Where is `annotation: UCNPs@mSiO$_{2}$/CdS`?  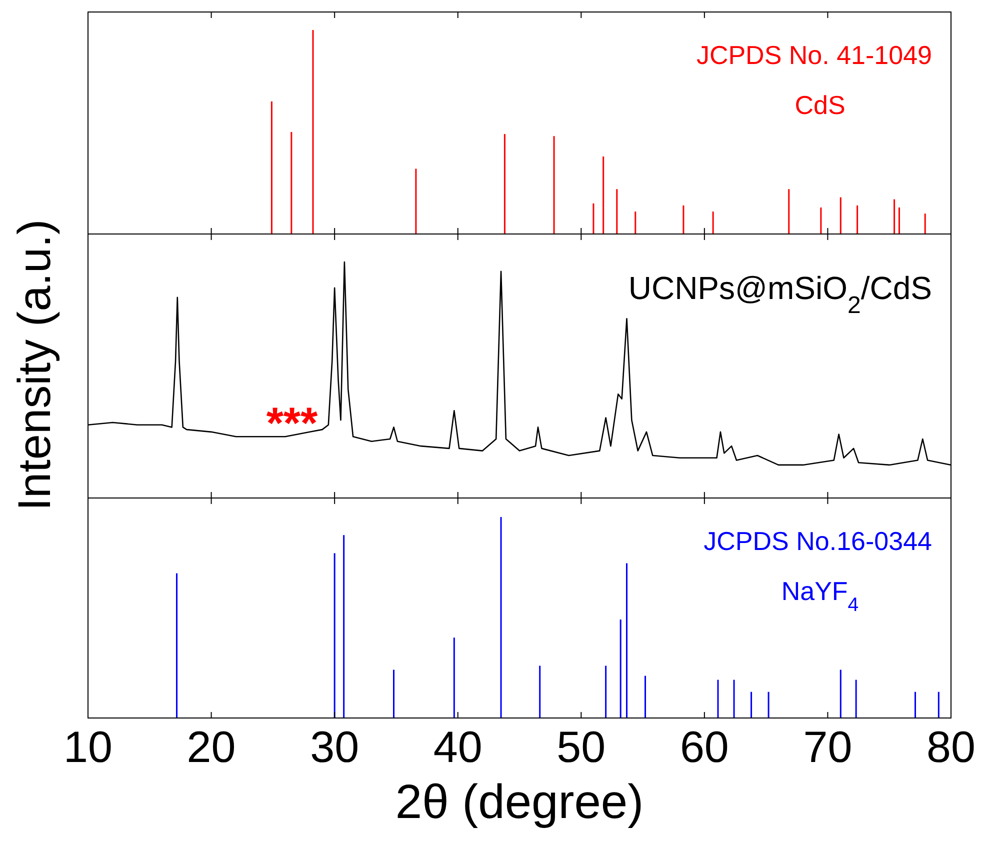
annotation: UCNPs@mSiO$_{2}$/CdS is located at coordinates (780, 294).